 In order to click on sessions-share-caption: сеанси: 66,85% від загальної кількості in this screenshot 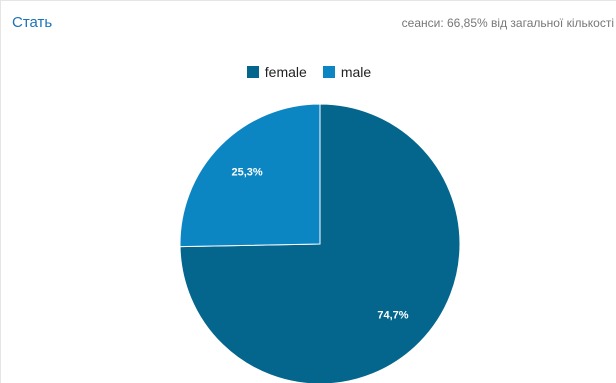, I will do `click(507, 23)`.